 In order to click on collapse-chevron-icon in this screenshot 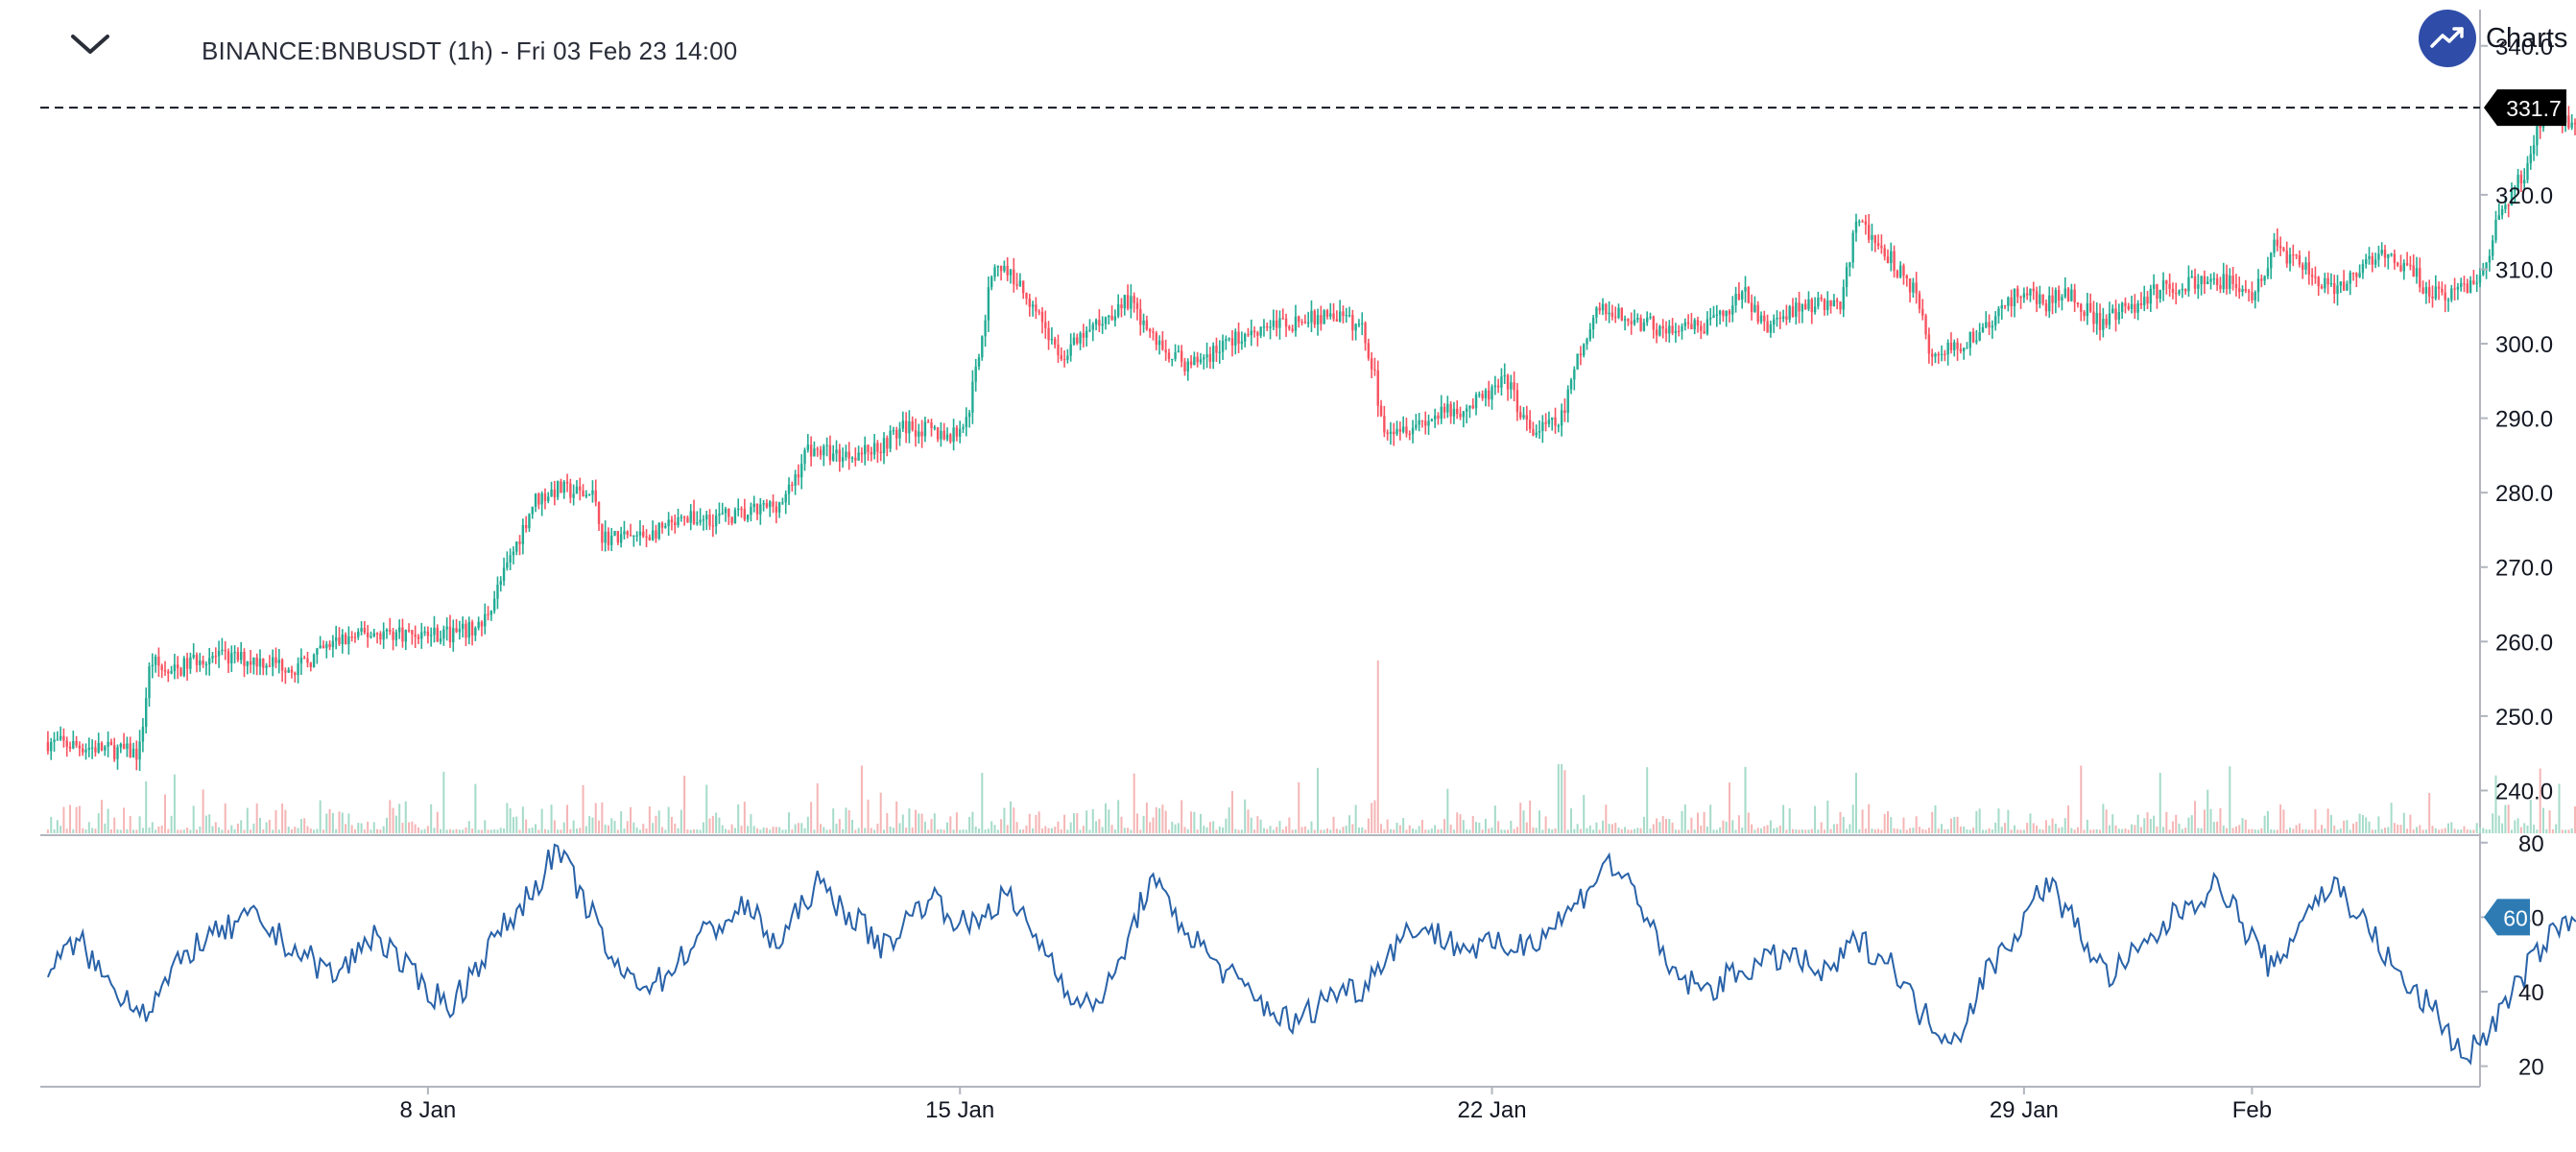, I will do `click(90, 46)`.